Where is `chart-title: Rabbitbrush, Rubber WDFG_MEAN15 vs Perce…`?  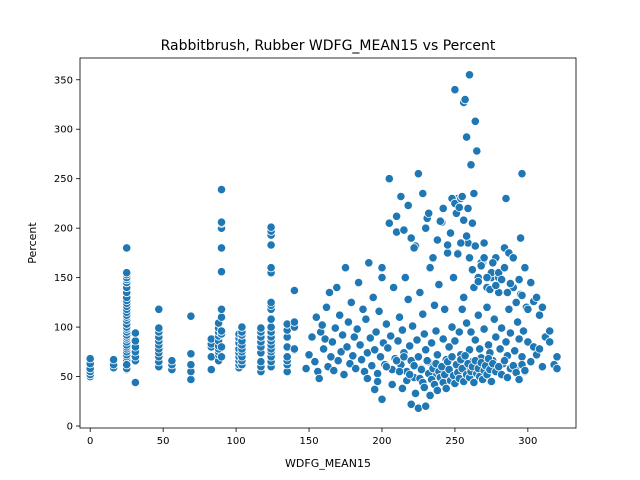
chart-title: Rabbitbrush, Rubber WDFG_MEAN15 vs Perce… is located at coordinates (328, 46).